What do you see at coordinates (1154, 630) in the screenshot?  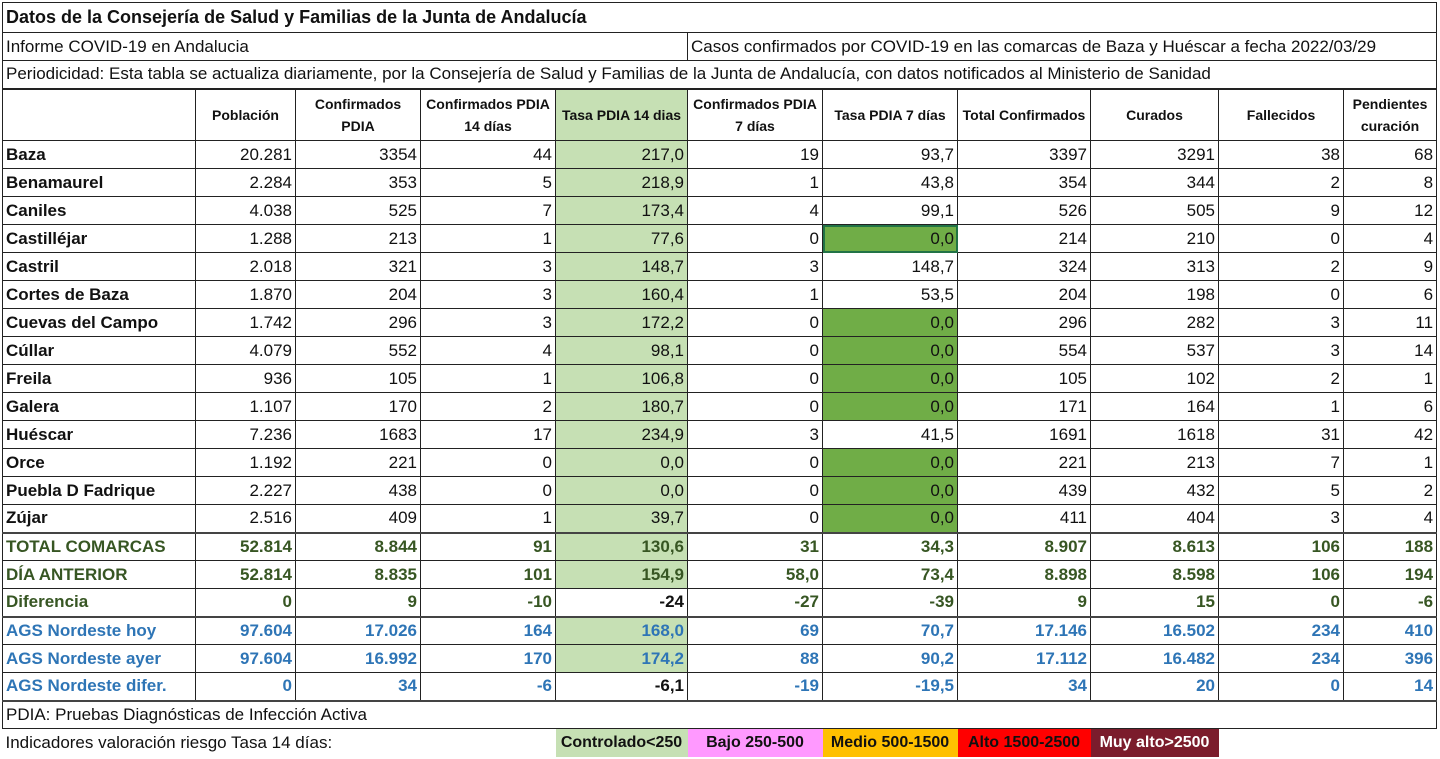 I see `cell-curados: 16.502` at bounding box center [1154, 630].